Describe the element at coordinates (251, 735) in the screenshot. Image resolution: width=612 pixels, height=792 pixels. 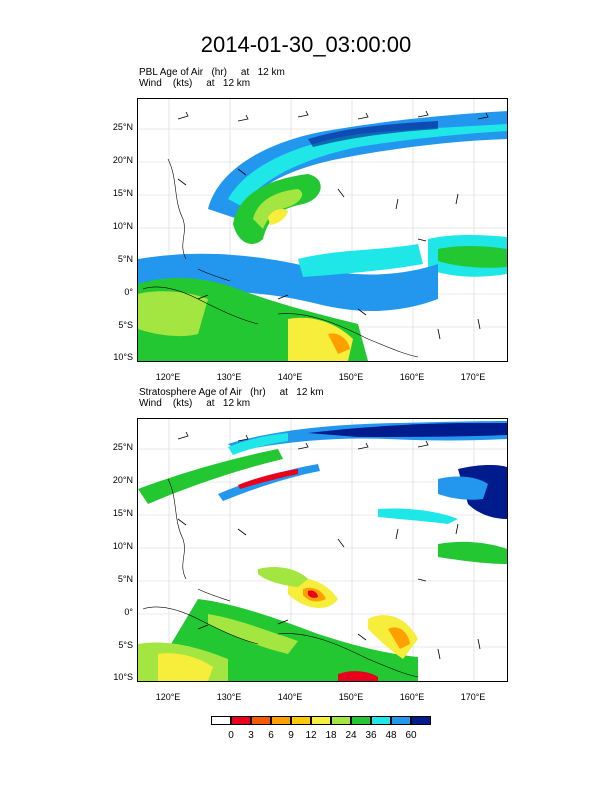
I see `legend-label: 3` at that location.